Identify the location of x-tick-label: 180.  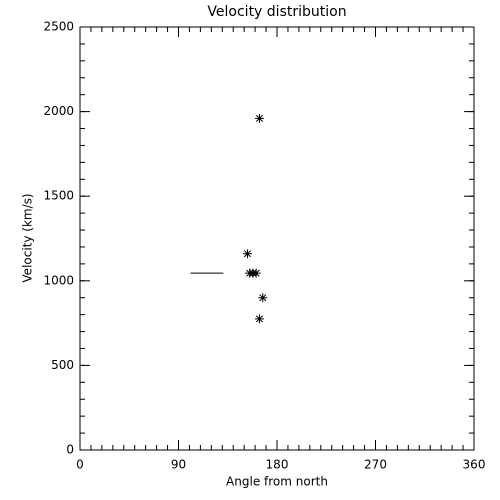
(277, 465).